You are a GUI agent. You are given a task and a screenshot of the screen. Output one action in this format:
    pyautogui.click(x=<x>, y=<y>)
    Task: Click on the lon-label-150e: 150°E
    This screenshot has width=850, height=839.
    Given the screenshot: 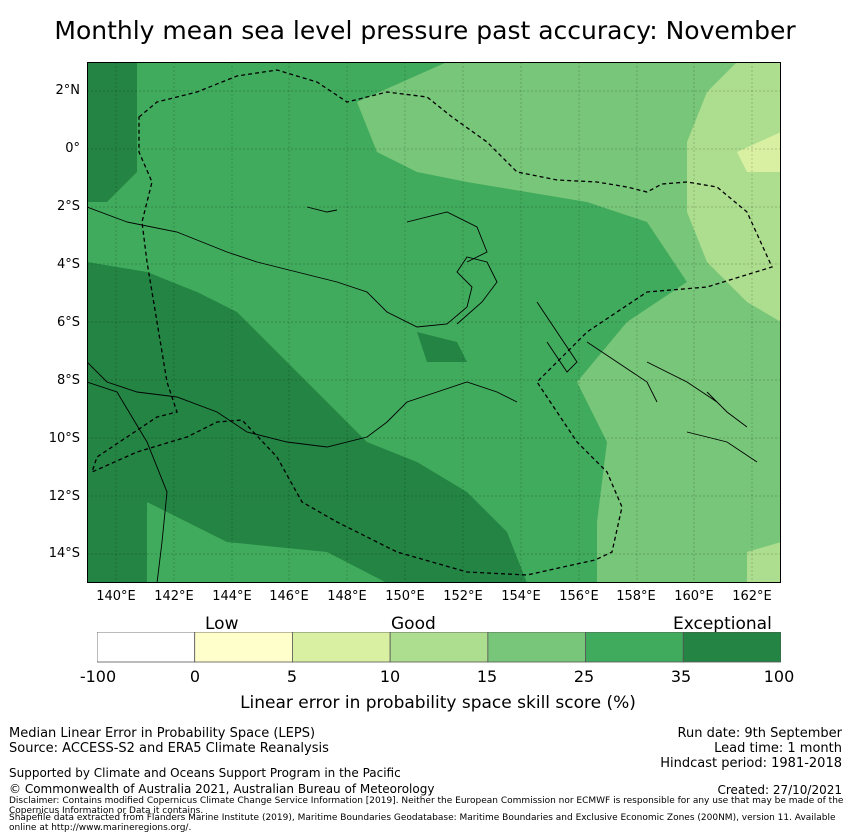 What is the action you would take?
    pyautogui.click(x=405, y=596)
    